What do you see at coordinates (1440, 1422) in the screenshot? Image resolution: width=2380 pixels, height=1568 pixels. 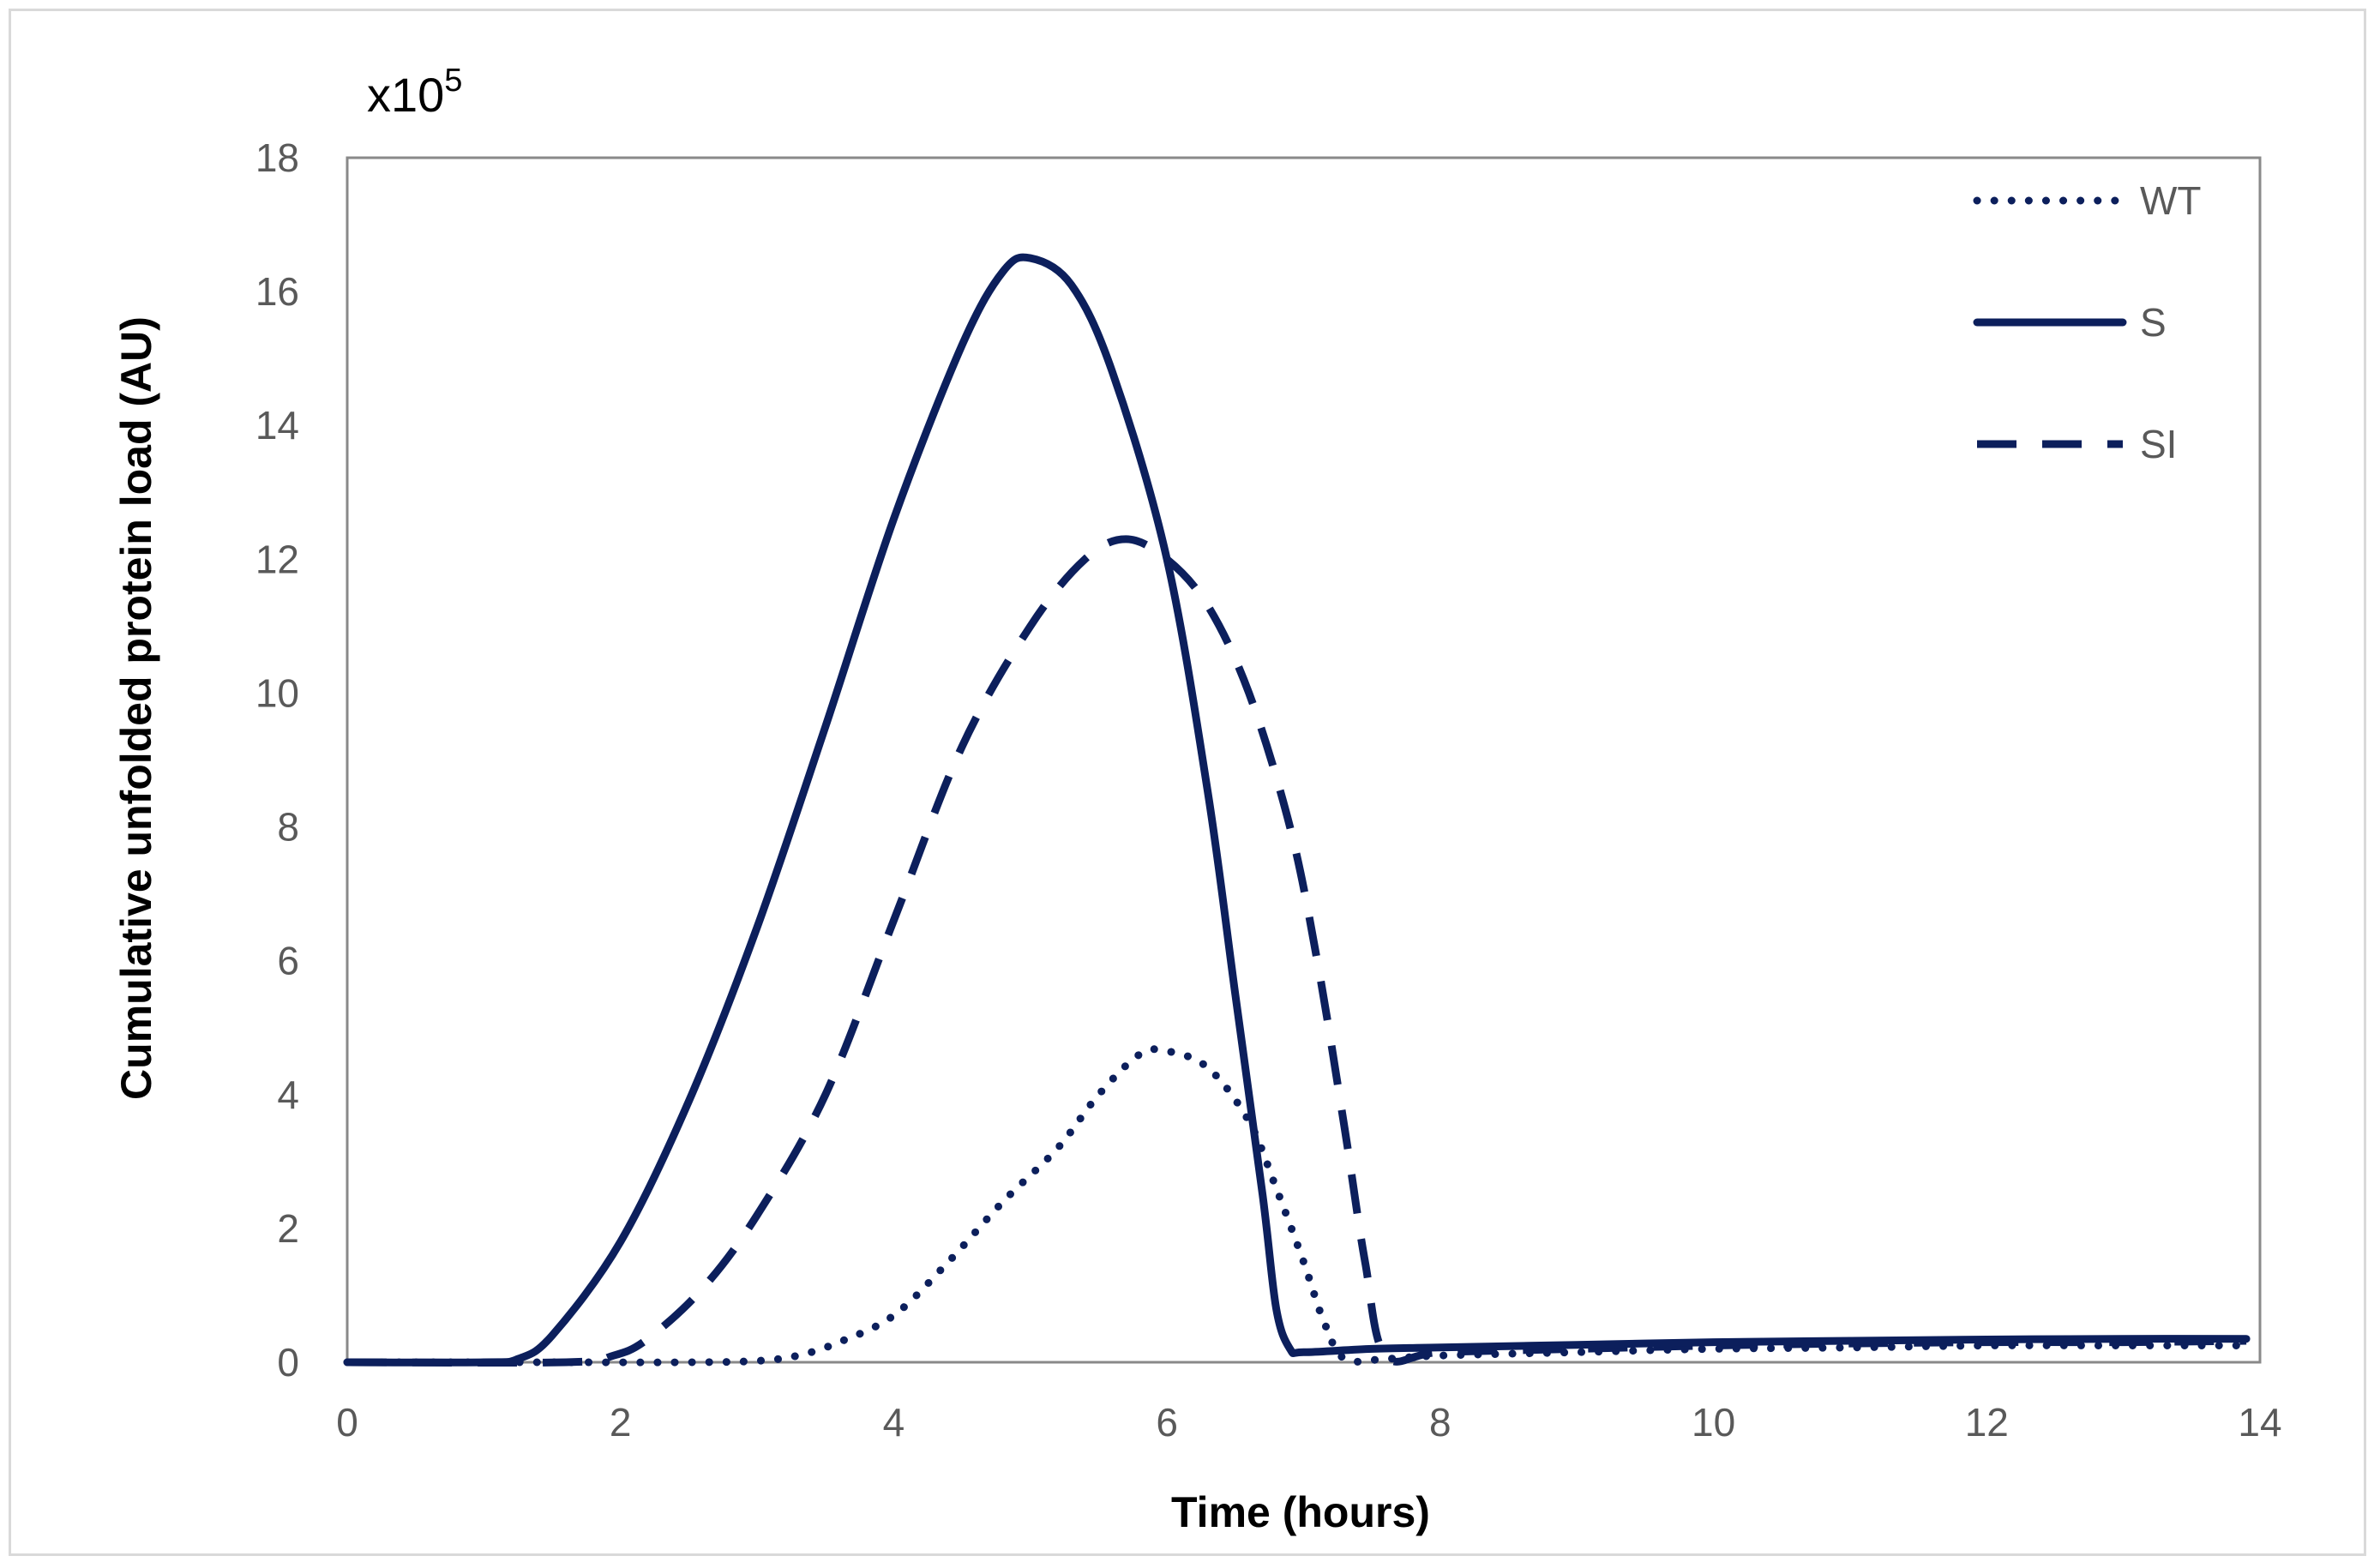 I see `x-tick-label: 8` at bounding box center [1440, 1422].